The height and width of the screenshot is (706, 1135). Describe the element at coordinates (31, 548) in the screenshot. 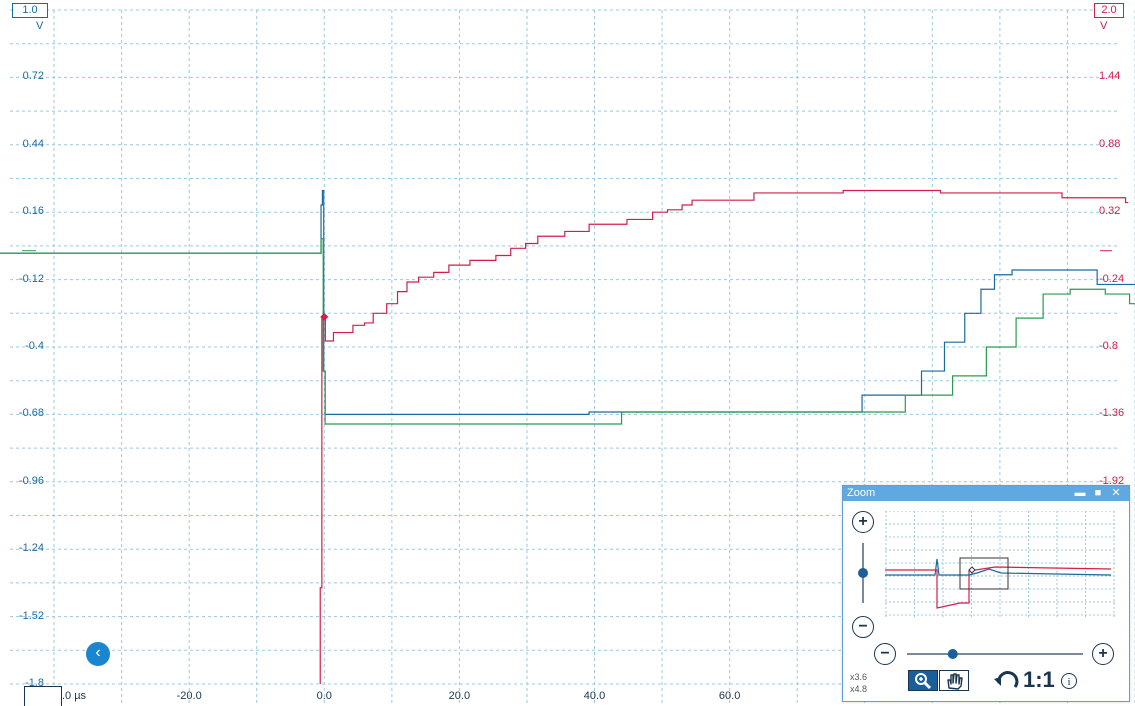

I see `left-tick-label: -1.24` at that location.